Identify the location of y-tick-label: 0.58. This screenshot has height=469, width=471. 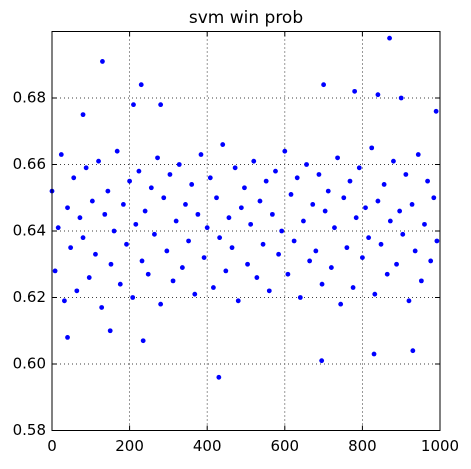
(29, 430).